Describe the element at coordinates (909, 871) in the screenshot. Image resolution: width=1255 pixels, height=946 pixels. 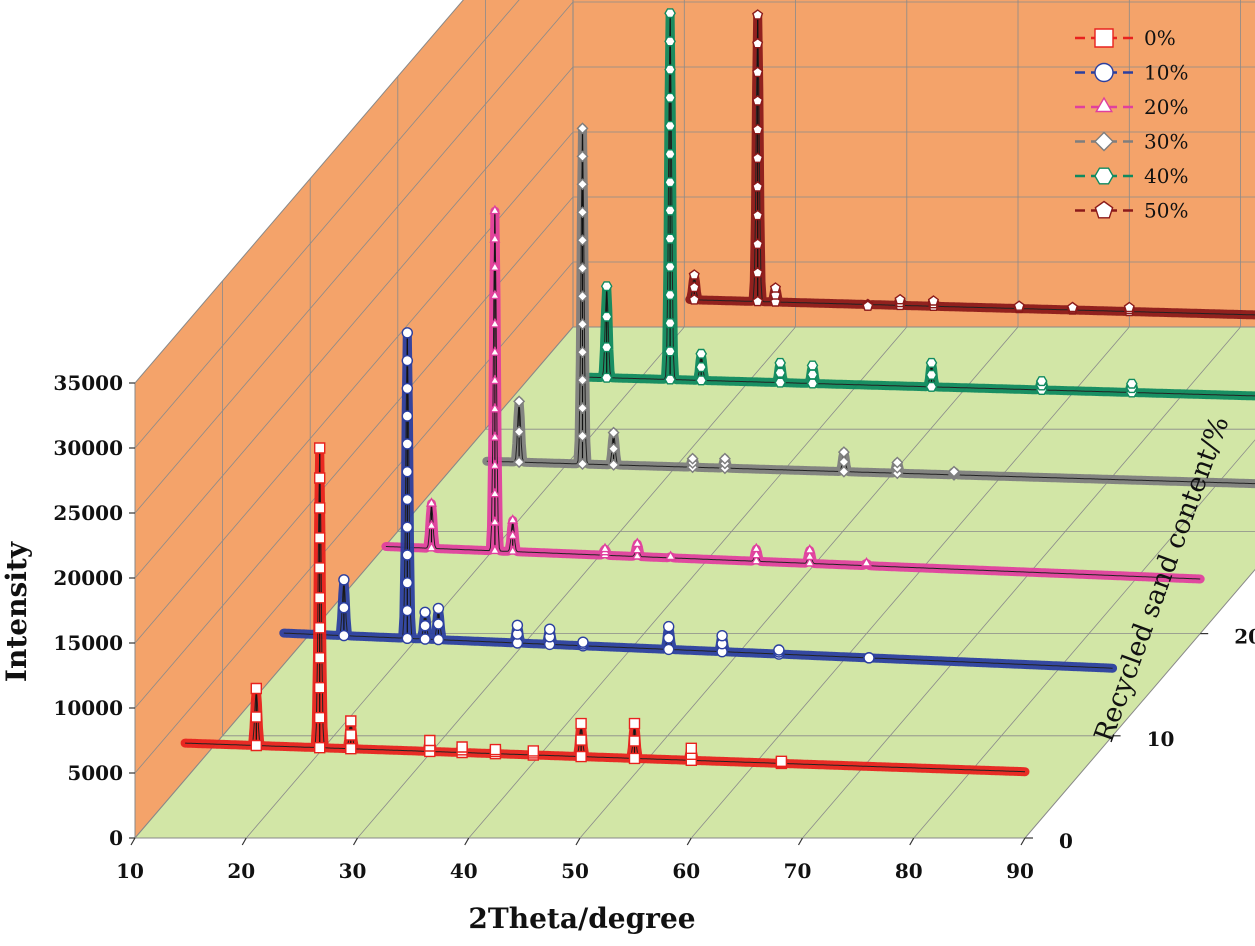
I see `x-tick-label: 80` at that location.